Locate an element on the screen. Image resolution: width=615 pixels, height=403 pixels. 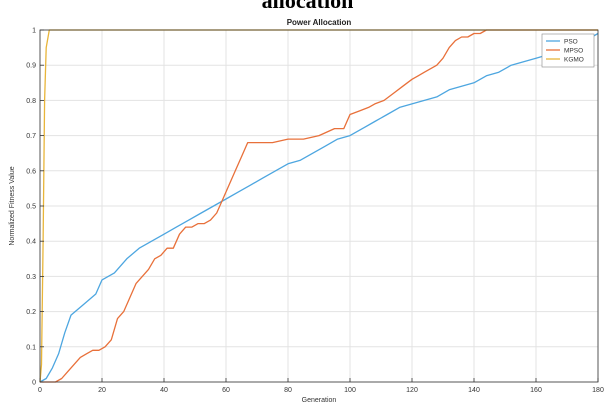
y-tick-label: 0.7 is located at coordinates (31, 136).